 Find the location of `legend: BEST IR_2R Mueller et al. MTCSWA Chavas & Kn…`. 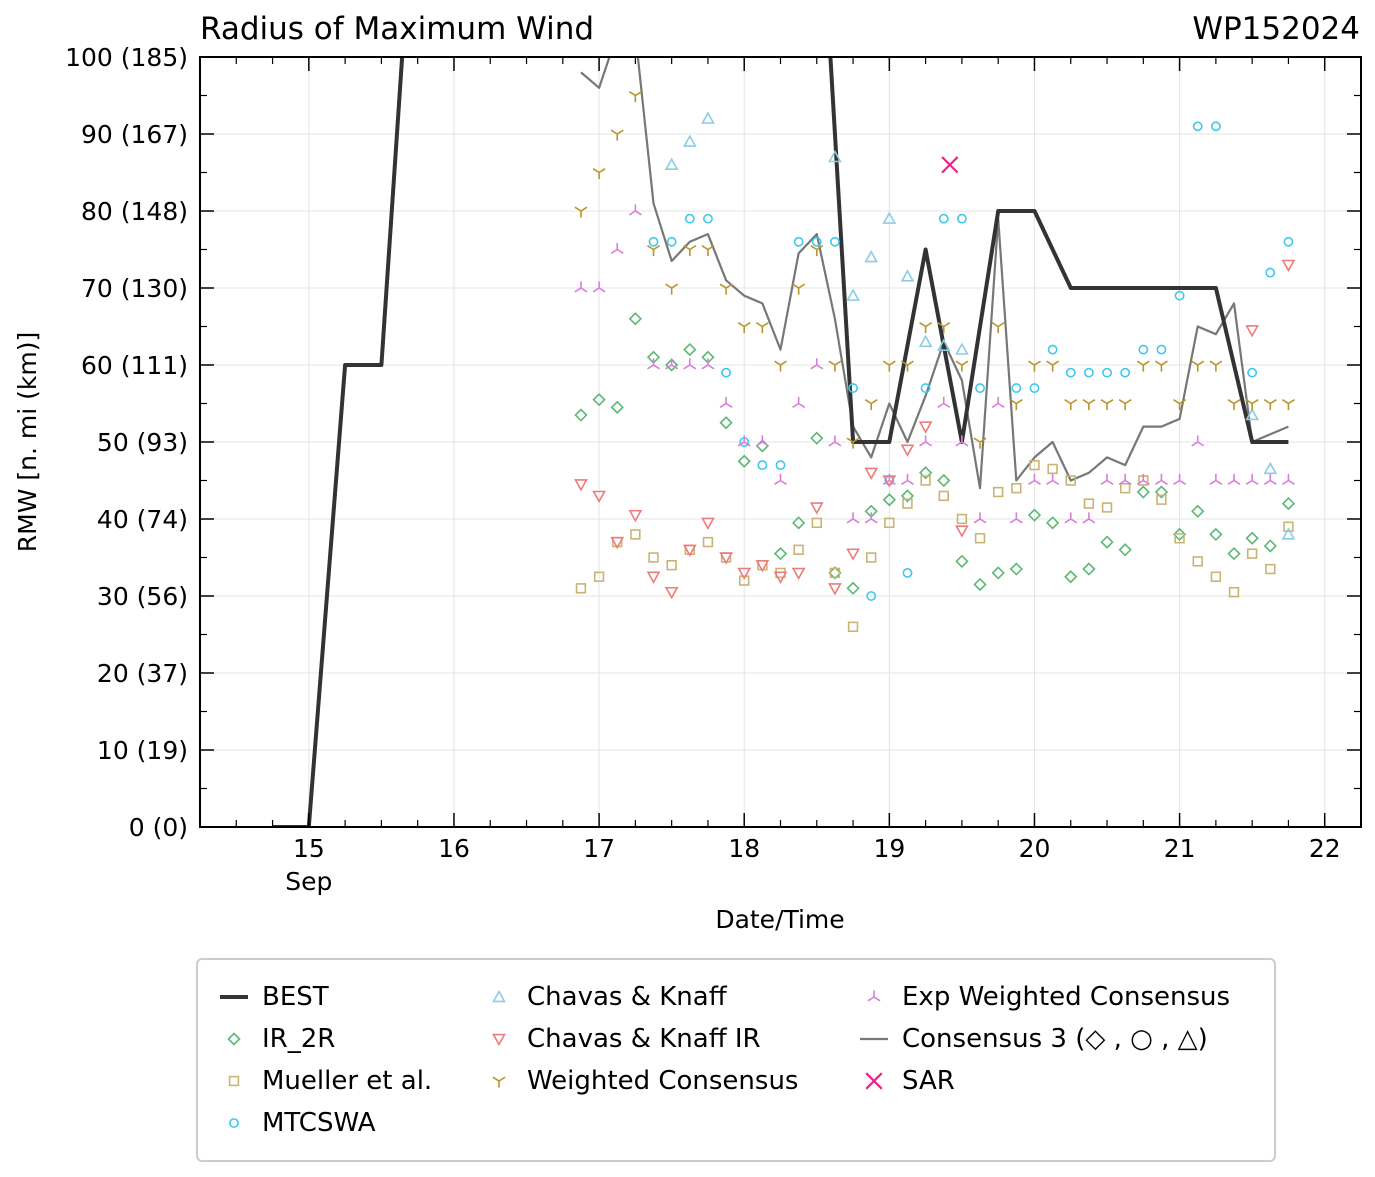

legend: BEST IR_2R Mueller et al. MTCSWA Chavas & Kn… is located at coordinates (736, 1060).